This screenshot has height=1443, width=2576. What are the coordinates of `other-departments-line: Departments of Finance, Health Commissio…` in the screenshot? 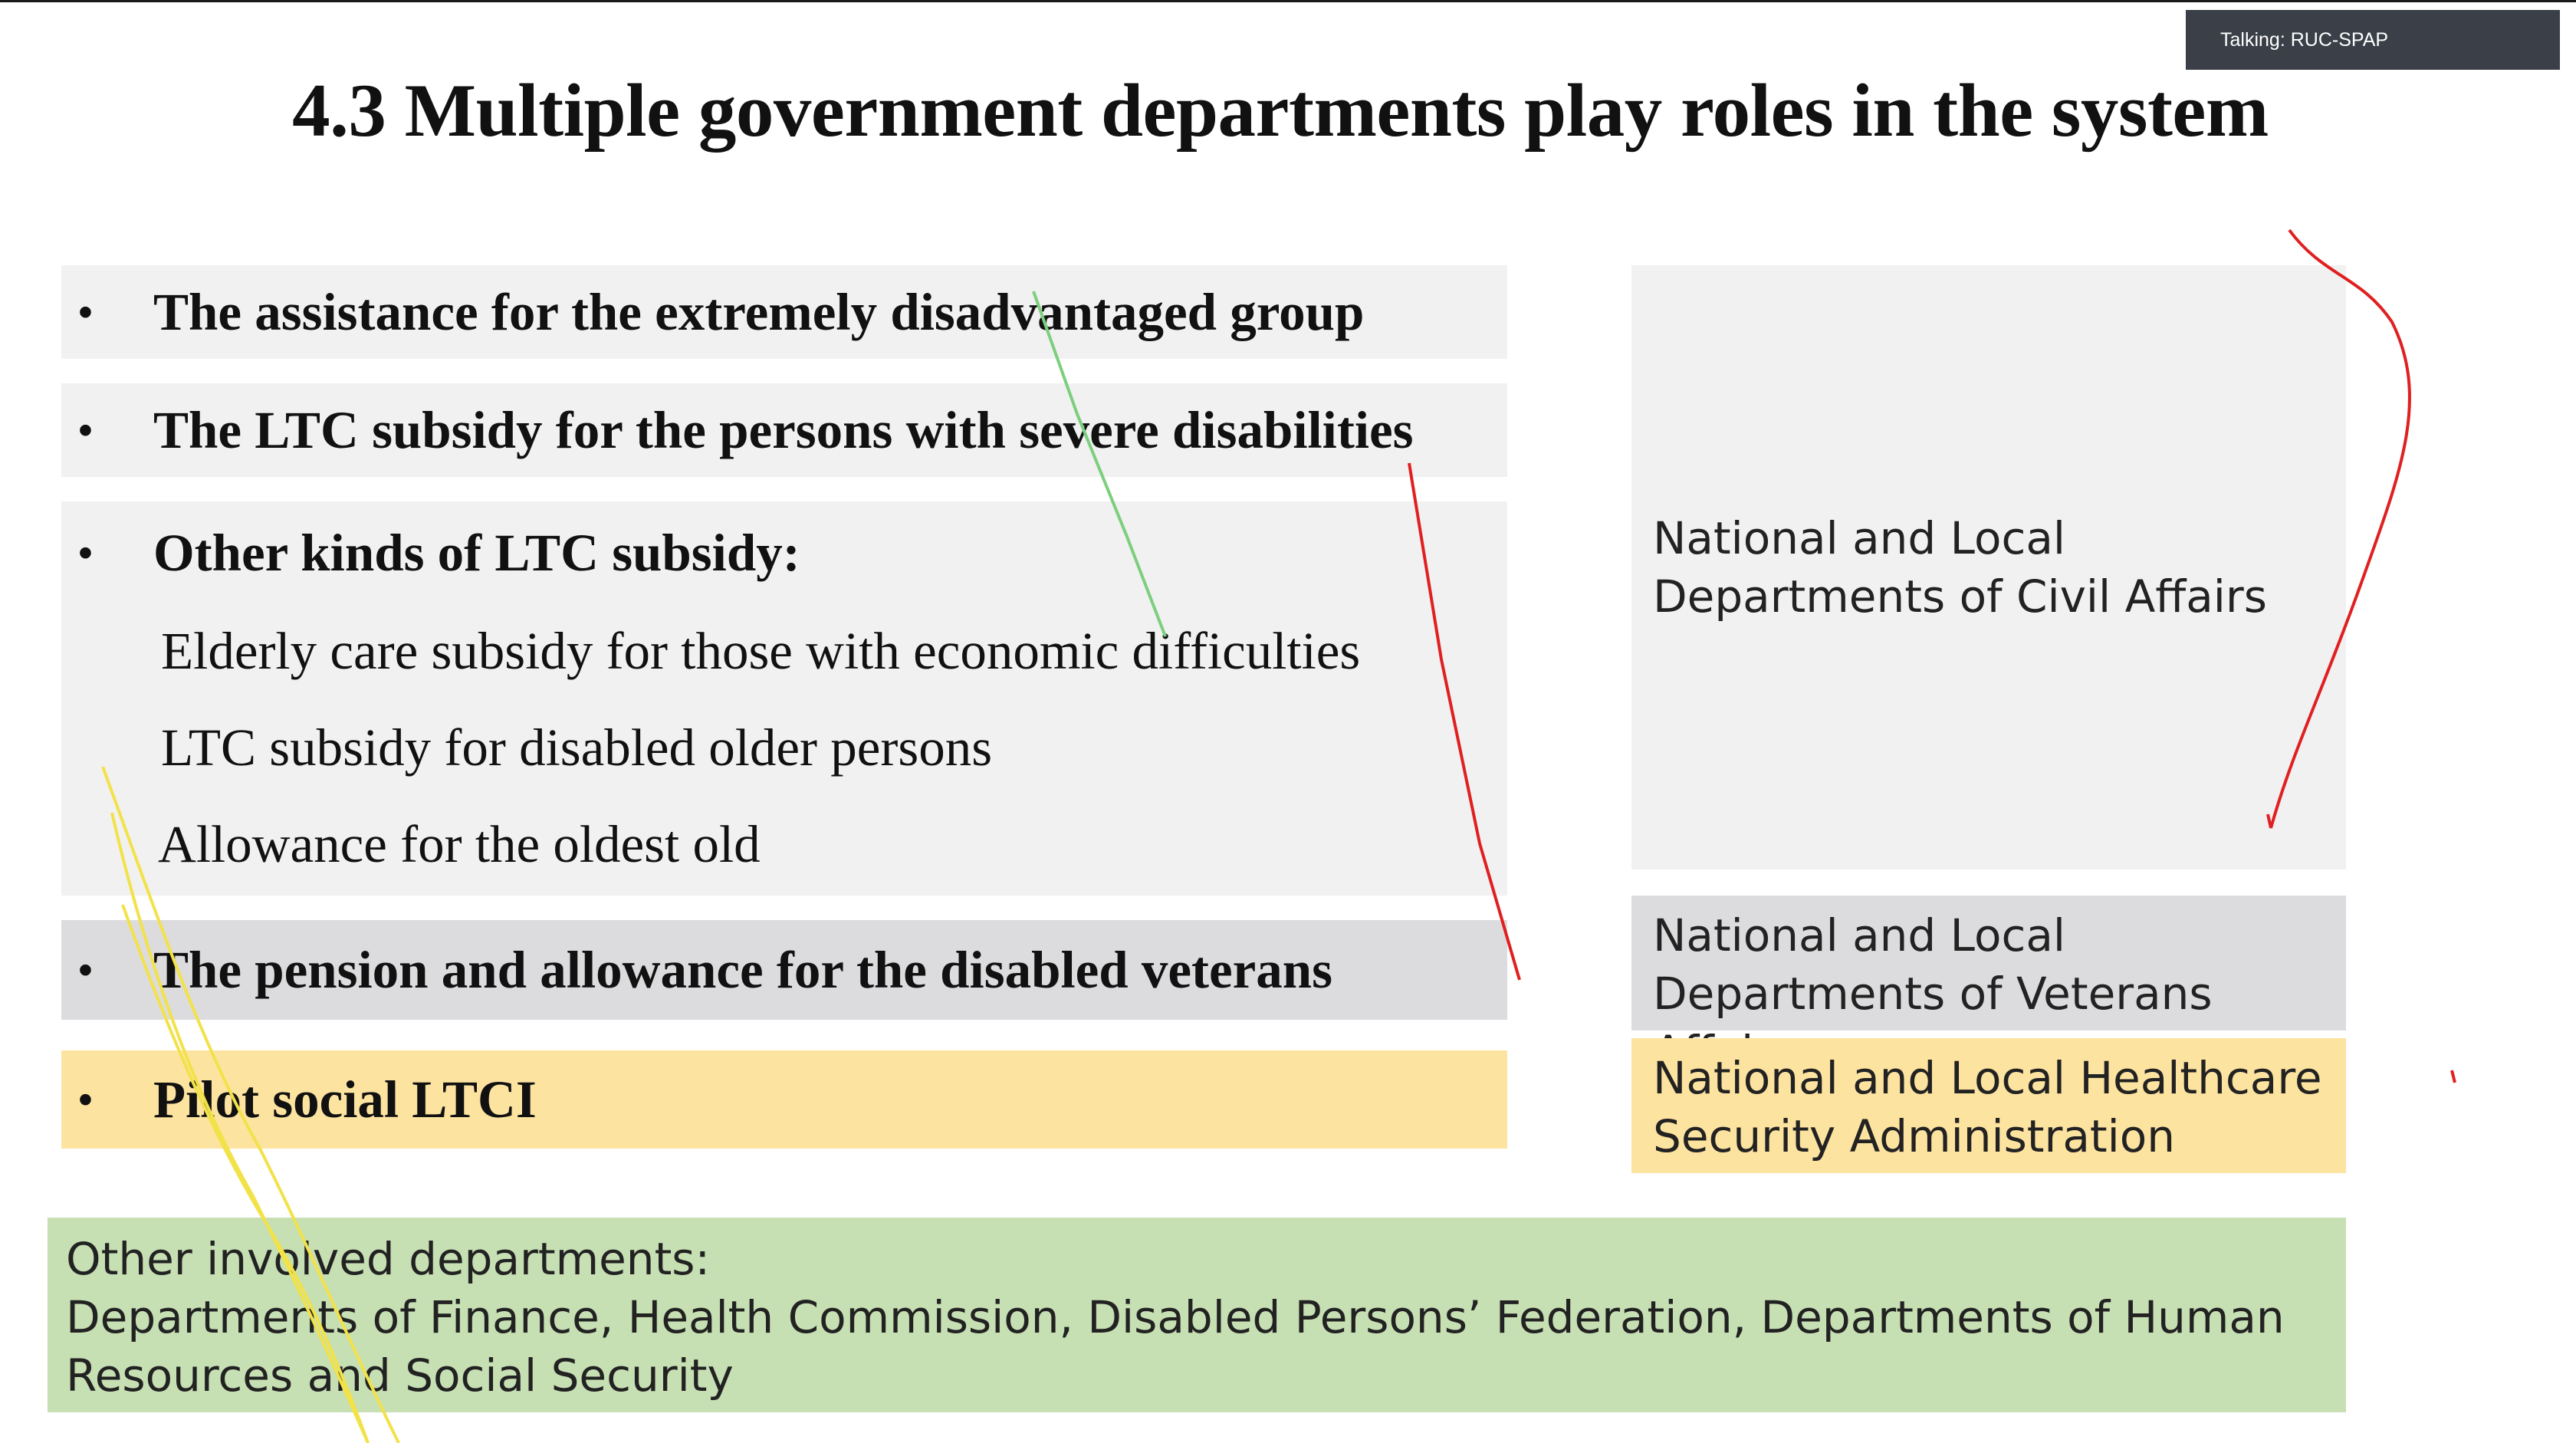 It's located at (1176, 1317).